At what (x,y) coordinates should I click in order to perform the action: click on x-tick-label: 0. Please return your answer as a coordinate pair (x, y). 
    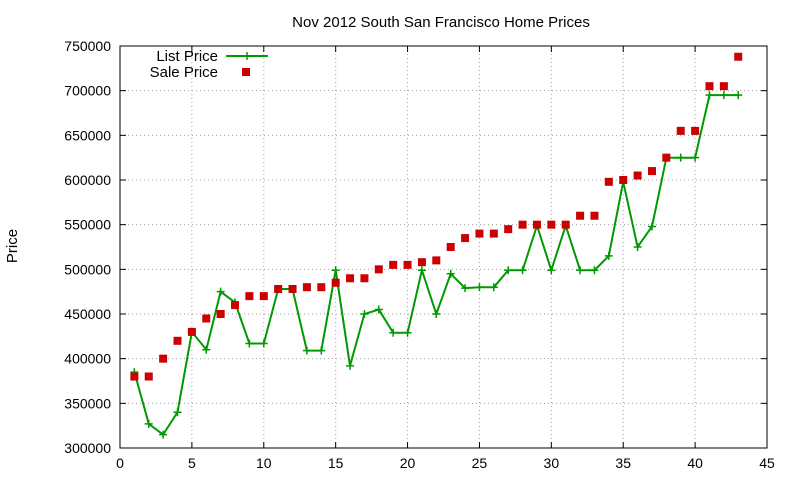
    Looking at the image, I should click on (120, 463).